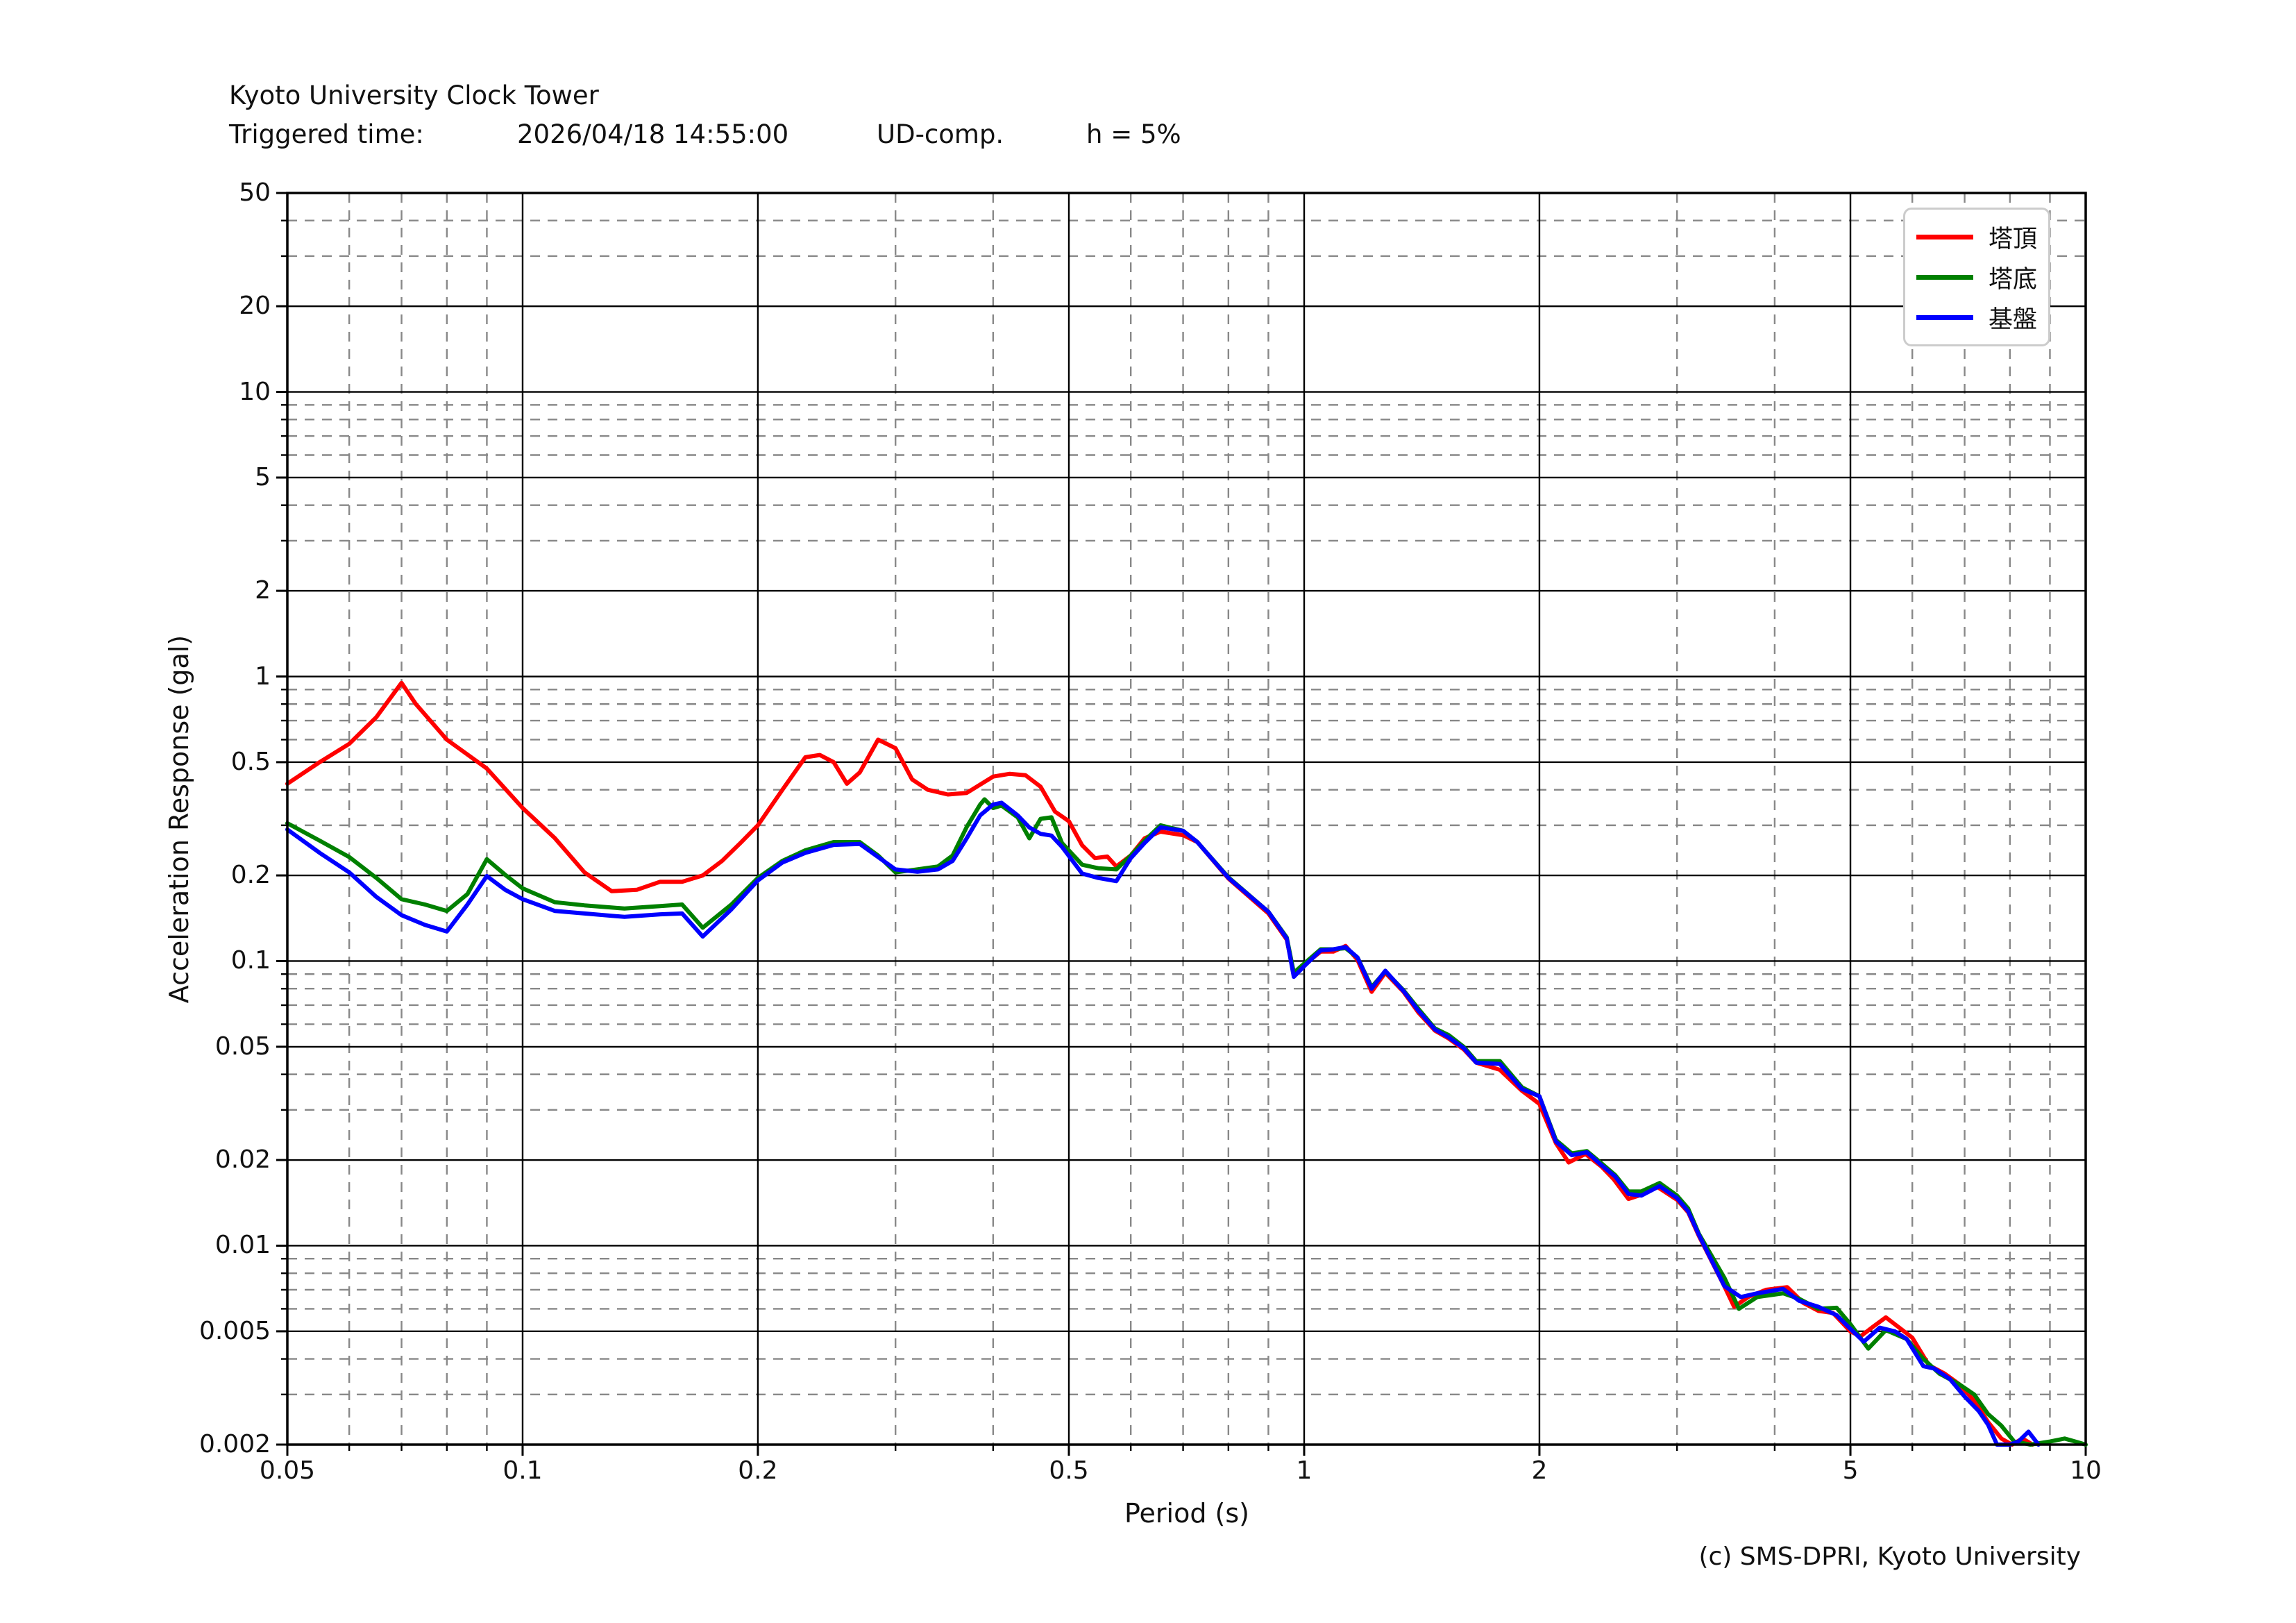 This screenshot has width=2296, height=1623. What do you see at coordinates (941, 134) in the screenshot?
I see `component-label: UD-comp.` at bounding box center [941, 134].